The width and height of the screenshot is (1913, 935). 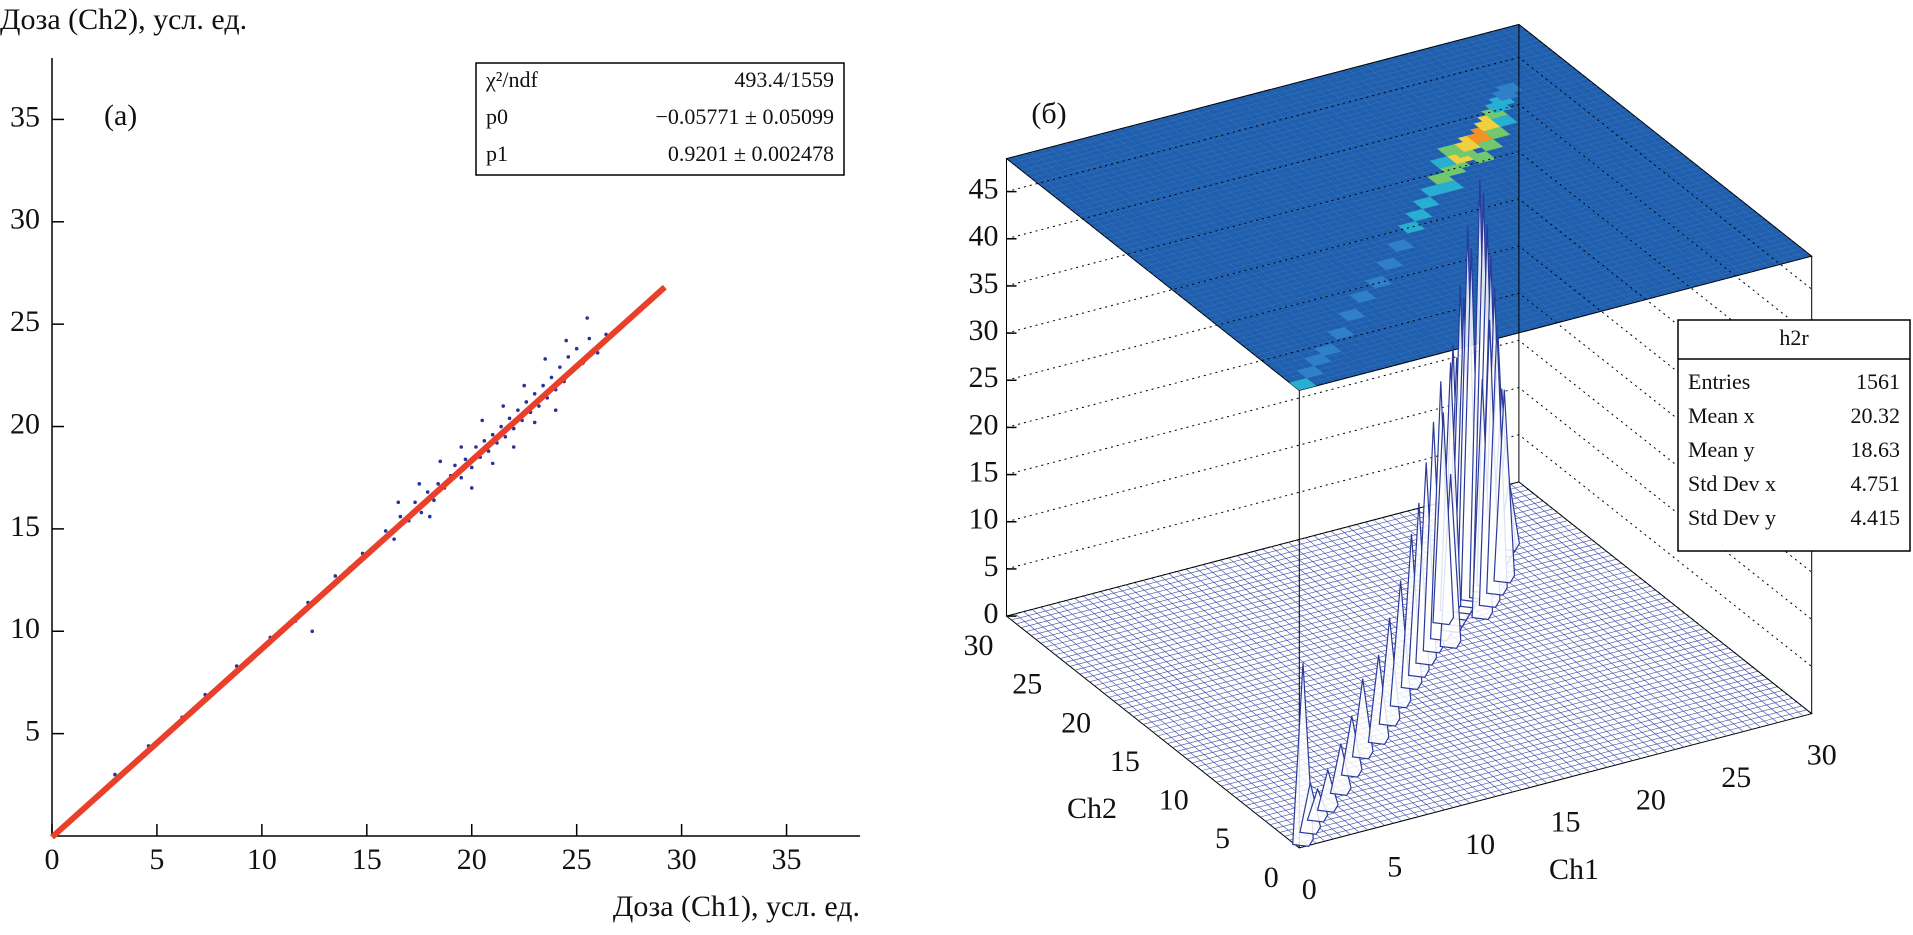 I want to click on stats-box, so click(x=660, y=119).